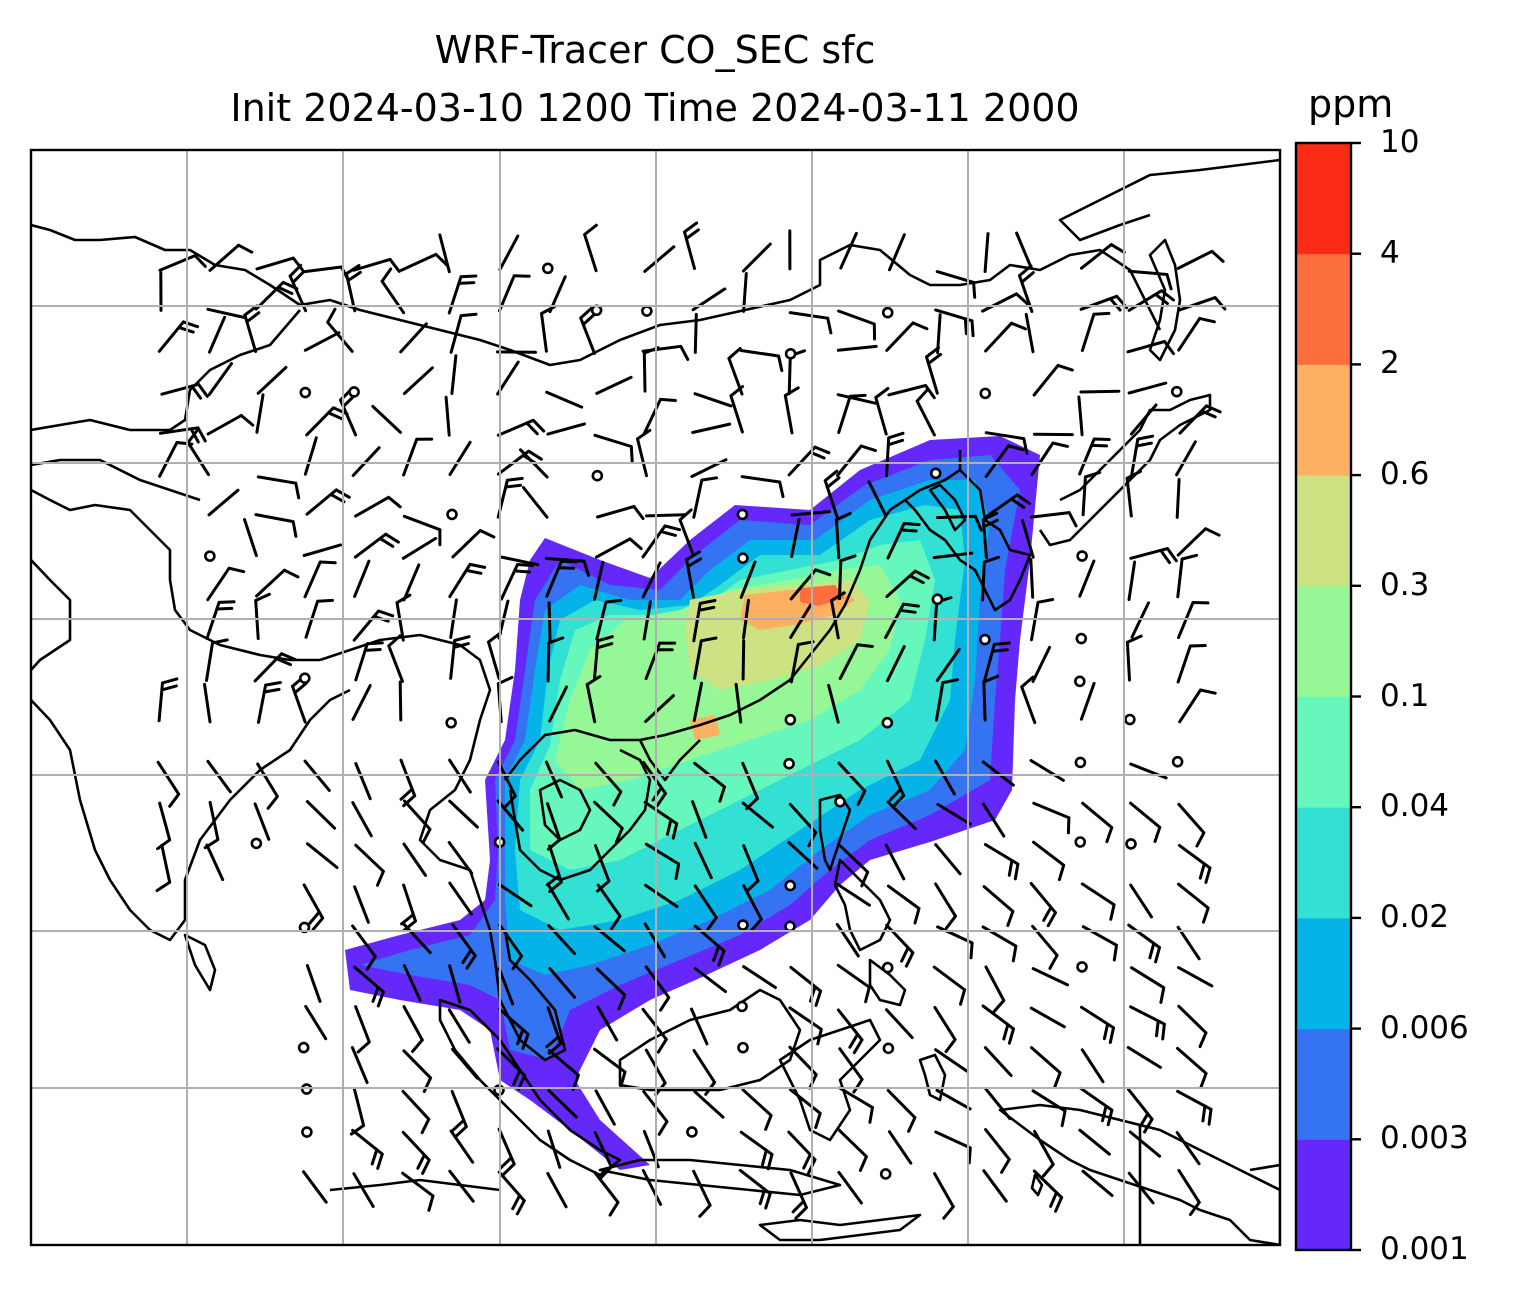  Describe the element at coordinates (1390, 363) in the screenshot. I see `colorbar-tick-label: 2` at that location.